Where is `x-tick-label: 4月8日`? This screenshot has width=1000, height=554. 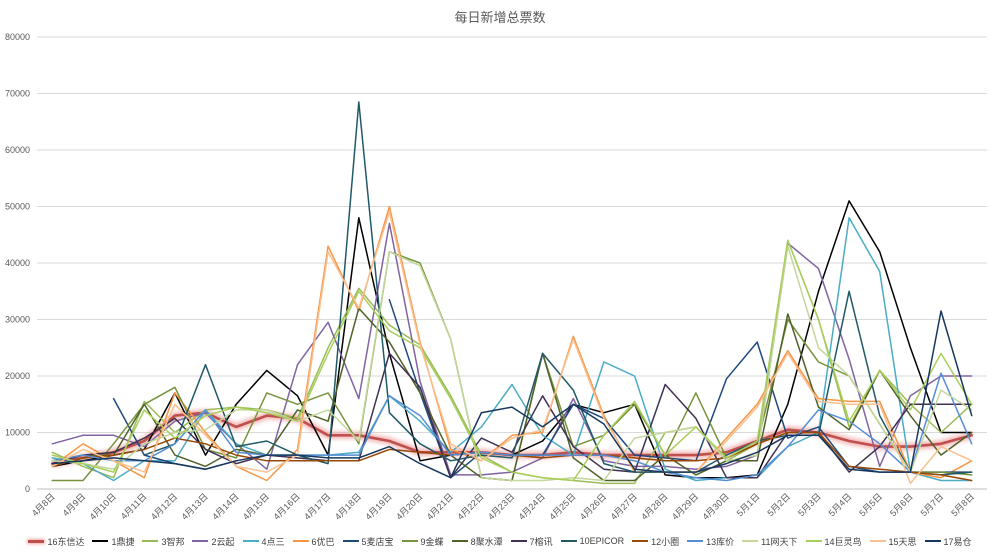
x-tick-label: 4月8日 is located at coordinates (43, 504).